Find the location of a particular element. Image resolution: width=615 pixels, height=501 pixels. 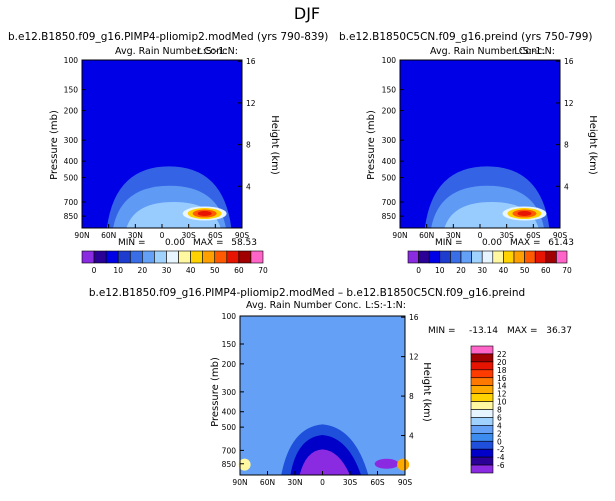

panel-2-colorbar-label: 40 is located at coordinates (504, 270).